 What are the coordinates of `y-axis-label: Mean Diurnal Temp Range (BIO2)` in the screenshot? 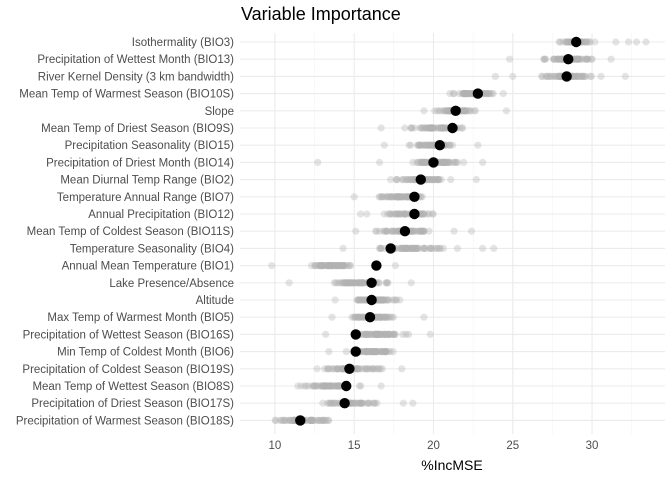 It's located at (147, 181).